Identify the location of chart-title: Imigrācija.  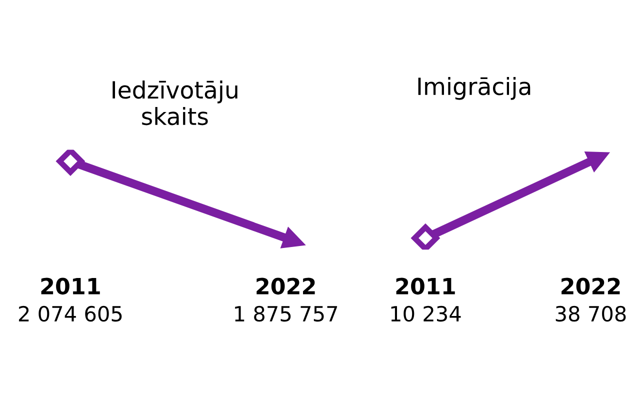
(474, 88).